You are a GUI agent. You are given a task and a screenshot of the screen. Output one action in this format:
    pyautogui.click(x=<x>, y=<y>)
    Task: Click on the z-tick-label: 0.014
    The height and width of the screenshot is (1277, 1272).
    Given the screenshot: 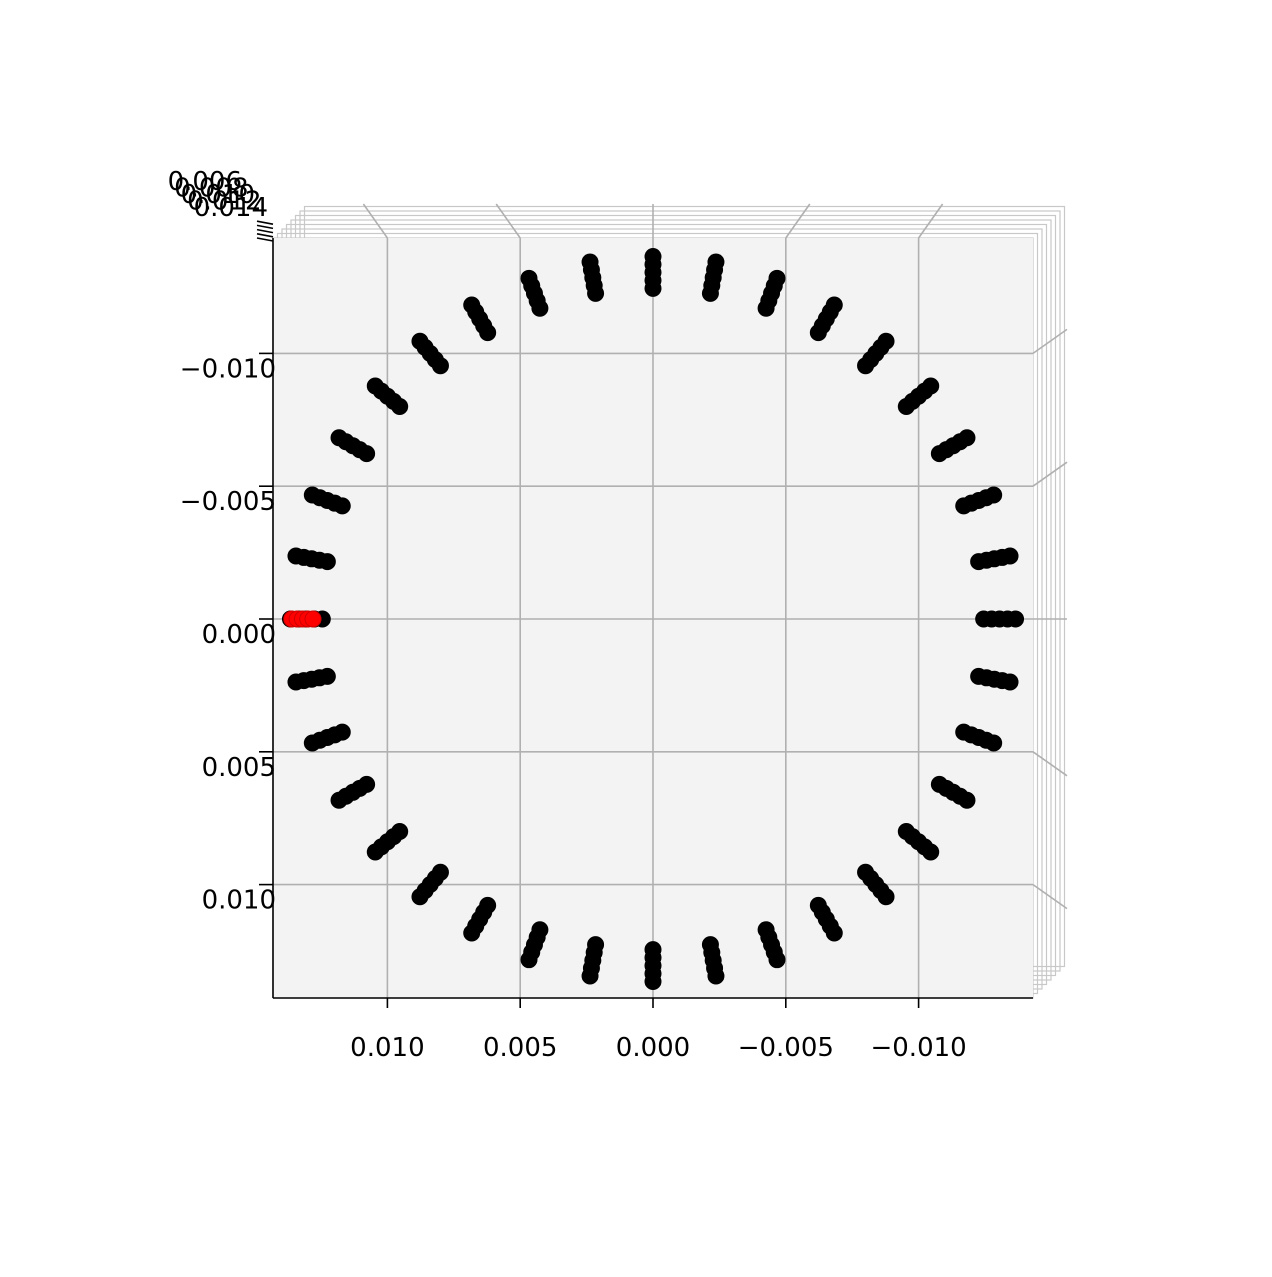 What is the action you would take?
    pyautogui.click(x=231, y=208)
    